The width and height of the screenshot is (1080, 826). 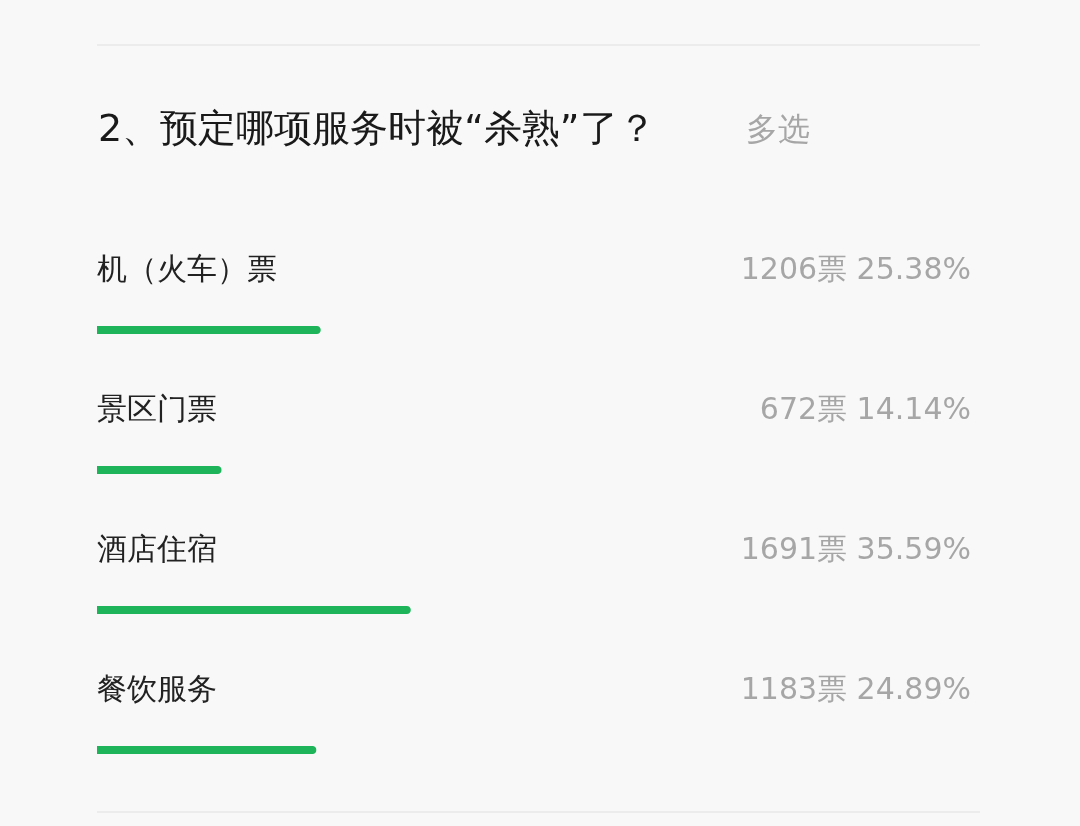 I want to click on data-label: 1183票 24.89%, so click(x=855, y=688).